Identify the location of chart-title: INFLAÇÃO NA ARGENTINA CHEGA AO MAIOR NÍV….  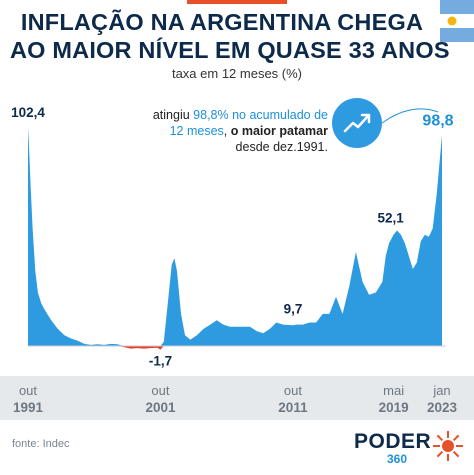
(230, 36).